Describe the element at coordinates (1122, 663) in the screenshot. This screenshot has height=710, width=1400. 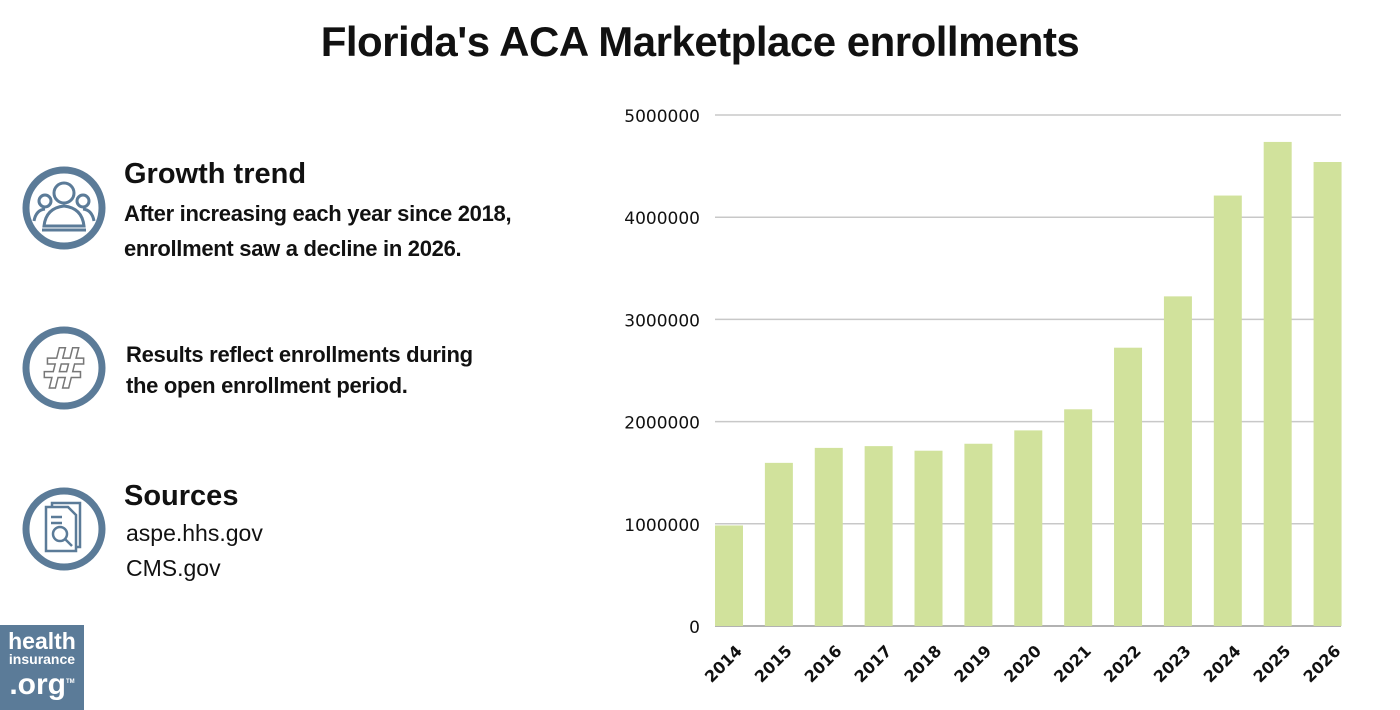
I see `x-tick-label: 2022` at that location.